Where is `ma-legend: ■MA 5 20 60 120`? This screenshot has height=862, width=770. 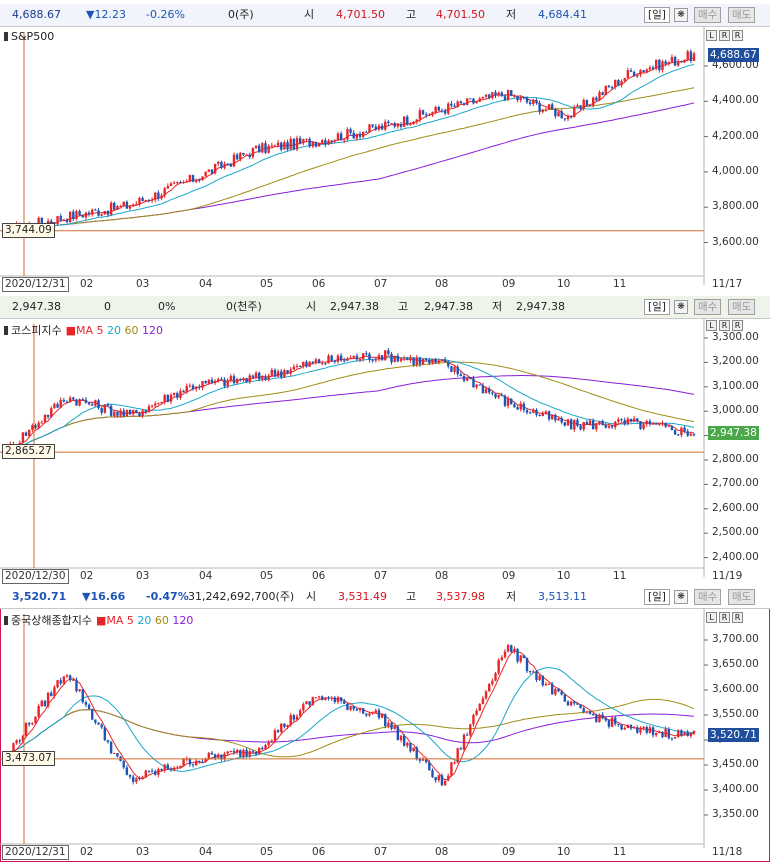
ma-legend: ■MA 5 20 60 120 is located at coordinates (144, 620).